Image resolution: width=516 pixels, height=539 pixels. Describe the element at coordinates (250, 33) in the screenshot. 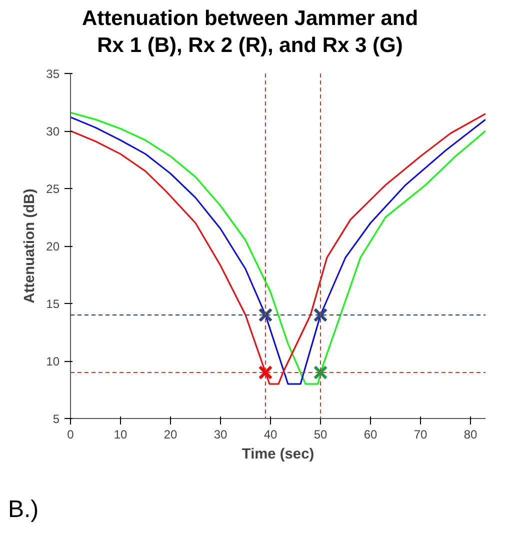

I see `chart-title: Attenuation between Jammer and Rx 1 (B), Rx 2 (R), and Rx 3 (G)` at that location.